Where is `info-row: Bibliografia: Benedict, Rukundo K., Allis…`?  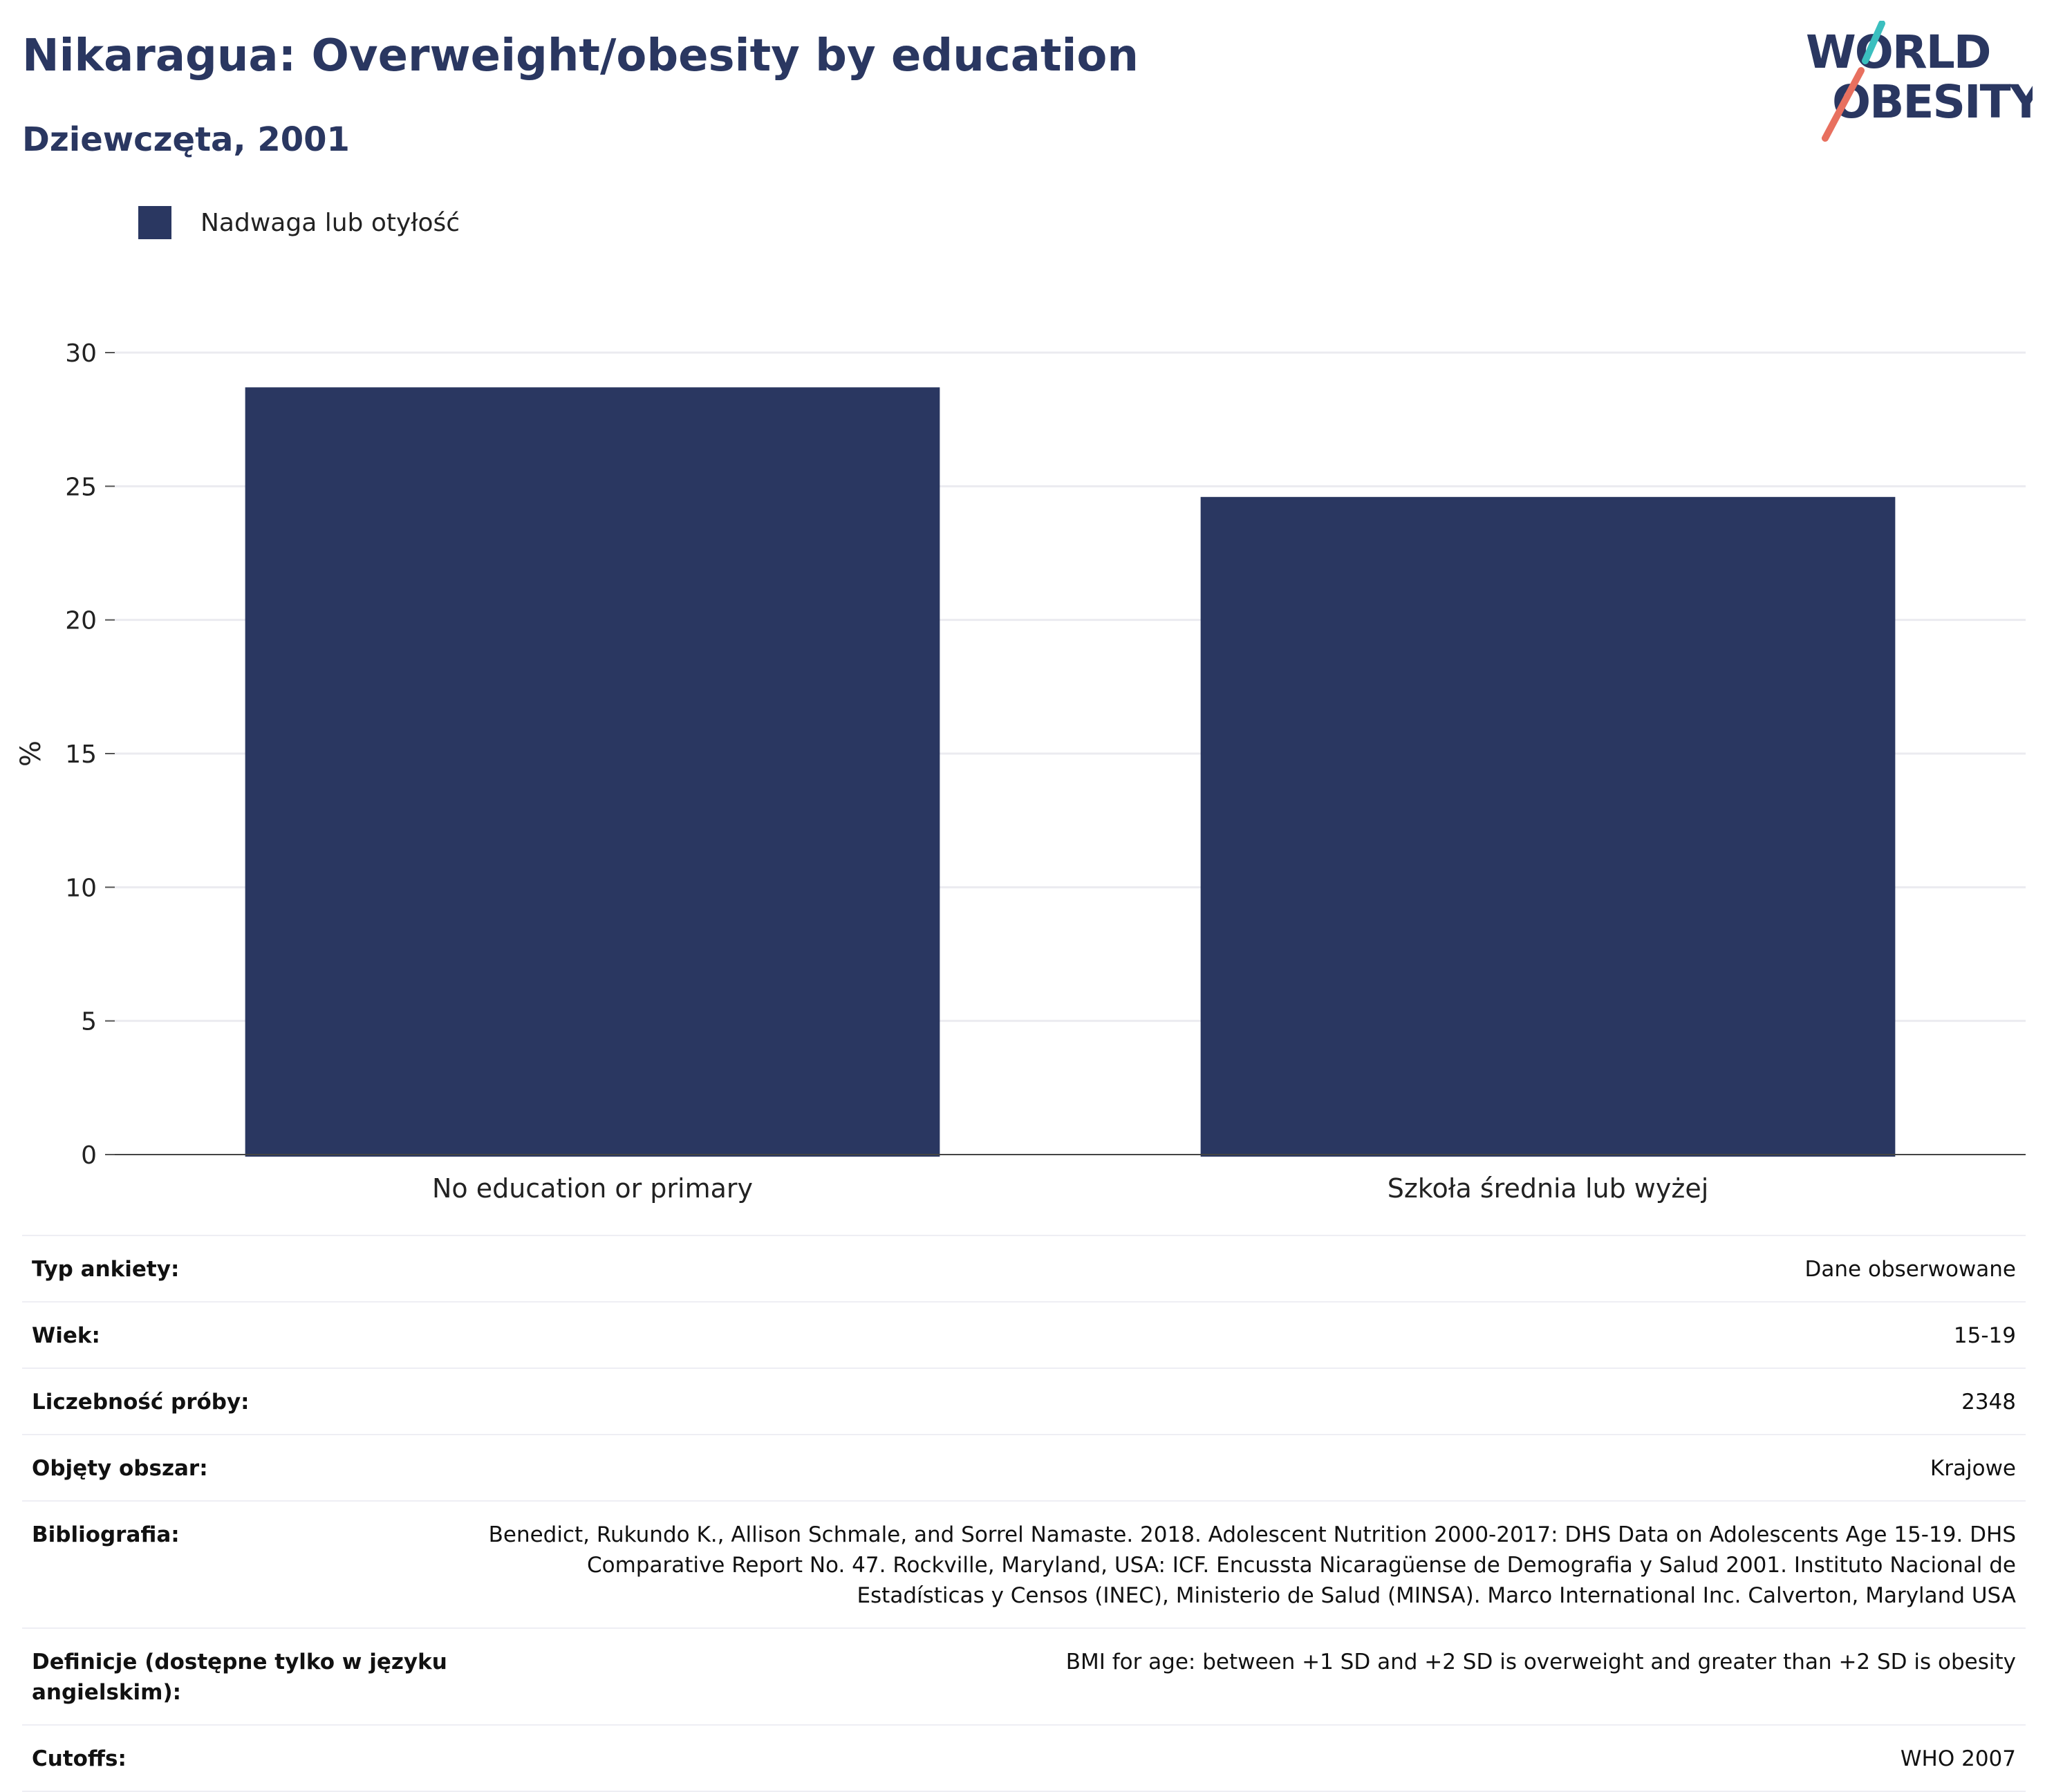
info-row: Bibliografia: Benedict, Rukundo K., Allis… is located at coordinates (1024, 1564).